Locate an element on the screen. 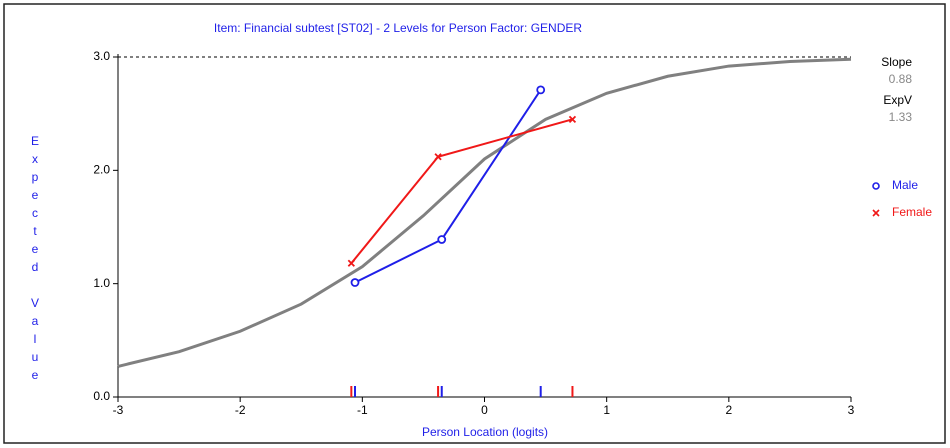  stat-value: 1.33 is located at coordinates (901, 117).